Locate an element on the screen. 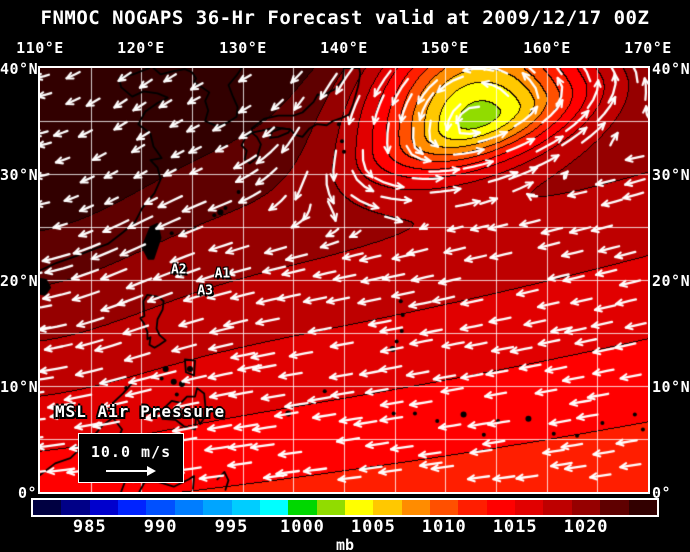 Image resolution: width=690 pixels, height=552 pixels. colorbar-tick: 990 is located at coordinates (160, 527).